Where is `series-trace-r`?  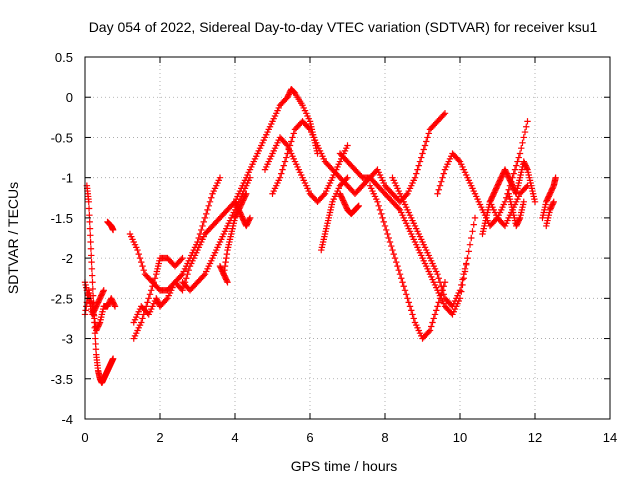 series-trace-r is located at coordinates (434, 242).